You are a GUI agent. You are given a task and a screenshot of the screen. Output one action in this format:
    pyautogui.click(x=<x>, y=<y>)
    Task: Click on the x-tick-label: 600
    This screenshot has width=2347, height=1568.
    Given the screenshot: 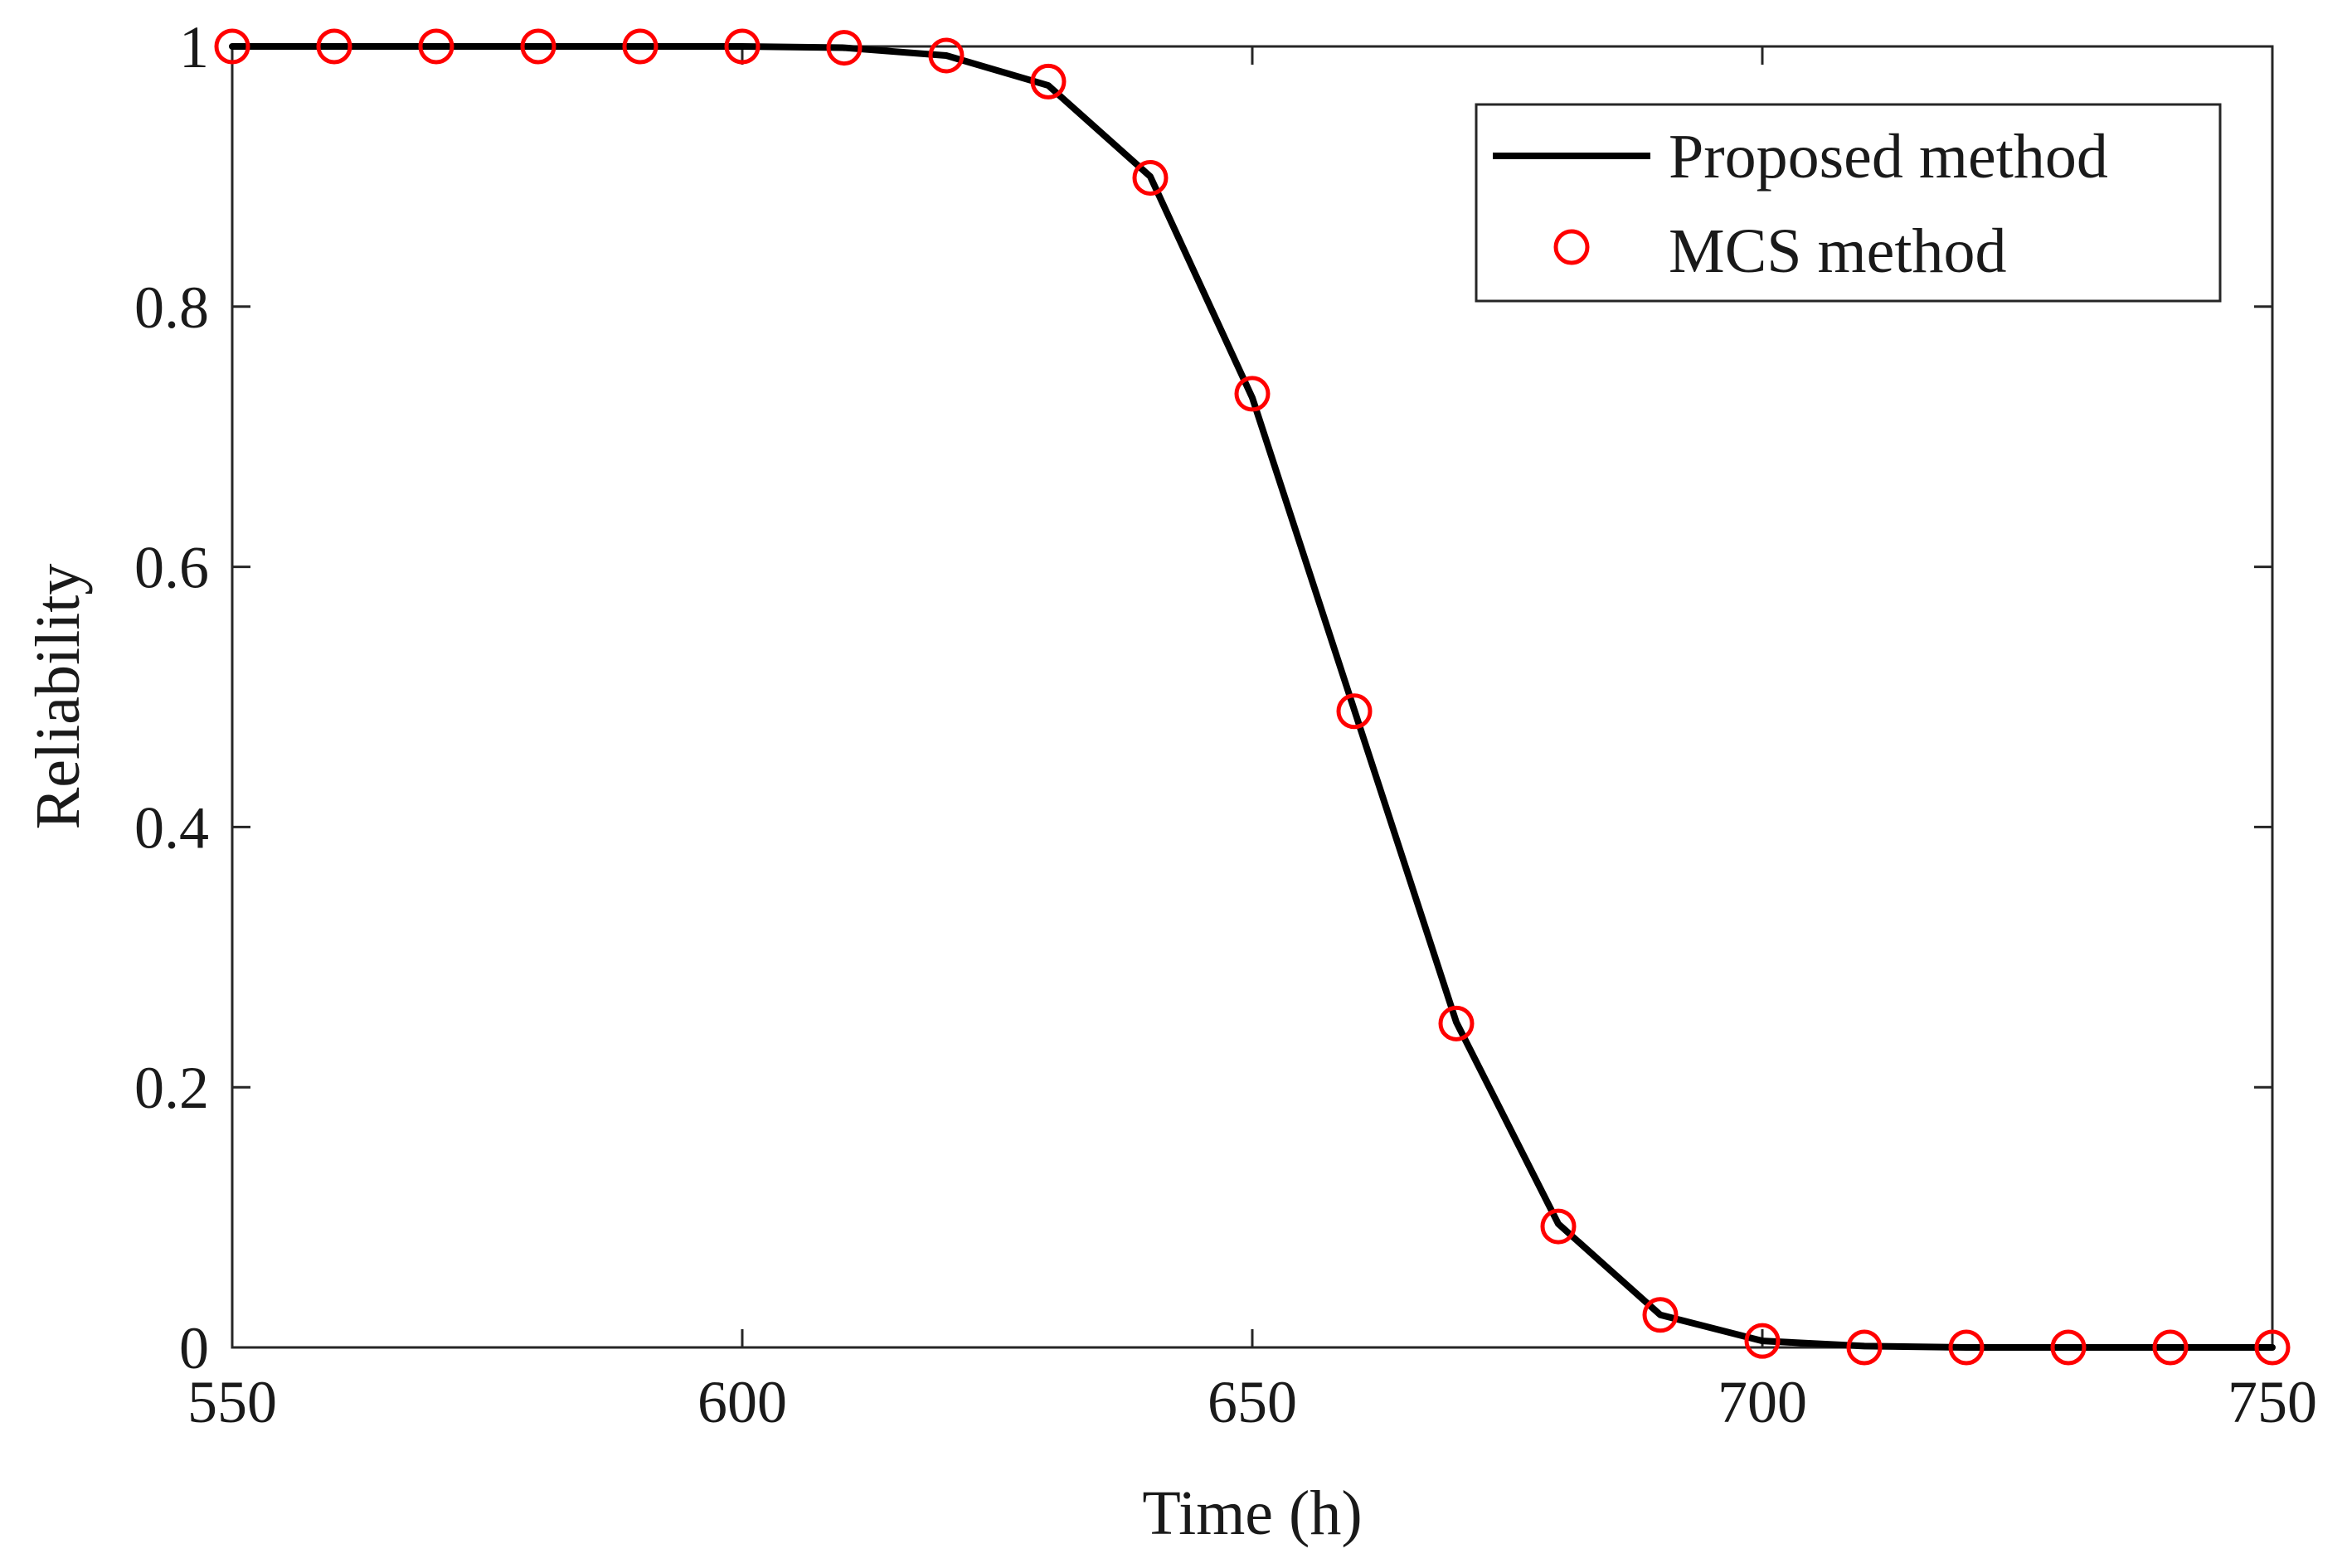 What is the action you would take?
    pyautogui.click(x=742, y=1402)
    